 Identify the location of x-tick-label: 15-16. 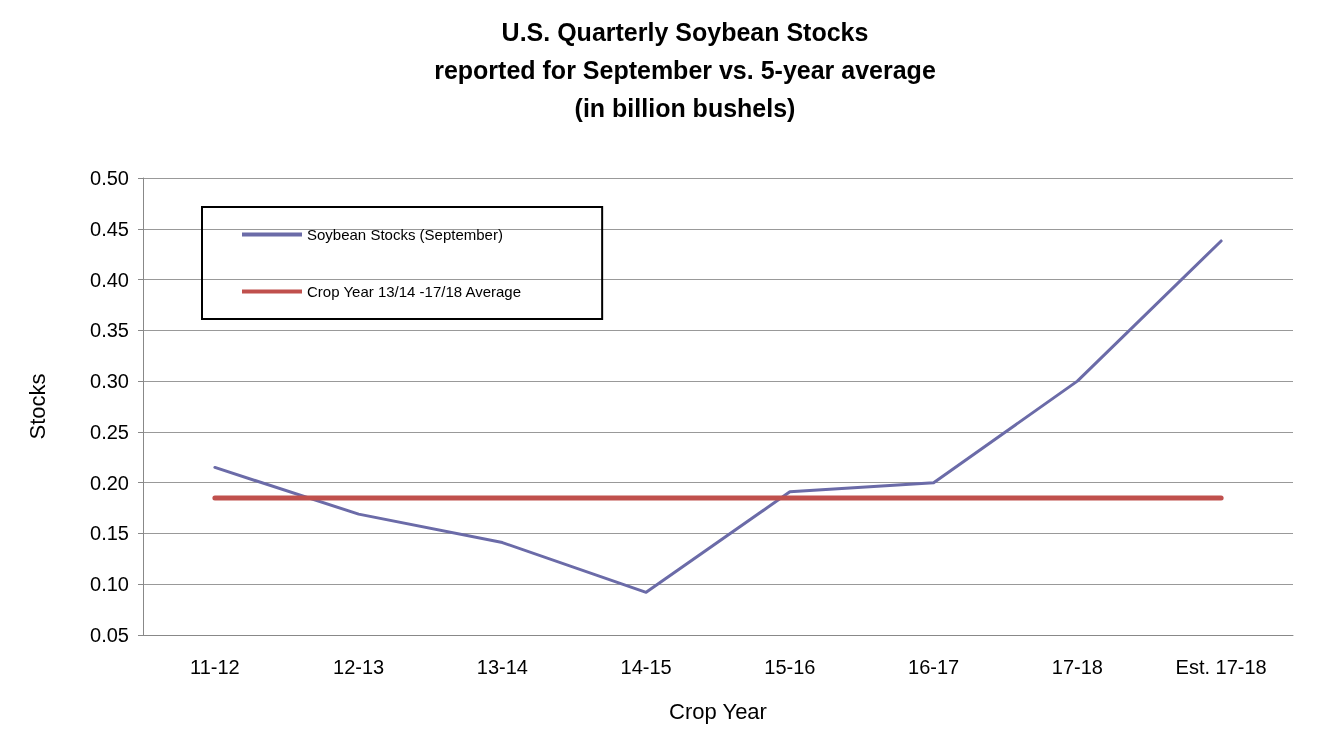
(790, 667).